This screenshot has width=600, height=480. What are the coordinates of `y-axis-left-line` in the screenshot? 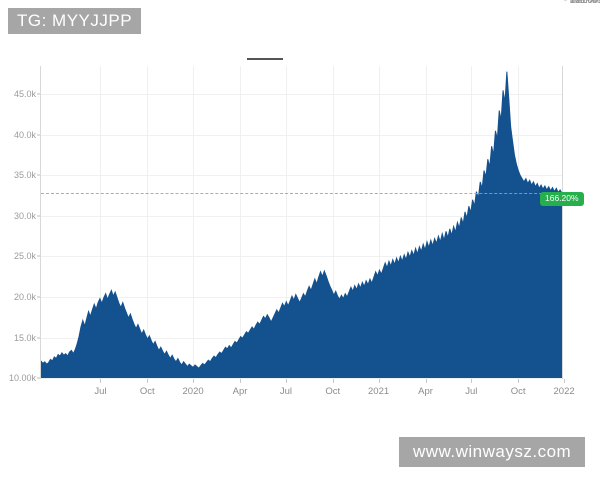 It's located at (40, 222).